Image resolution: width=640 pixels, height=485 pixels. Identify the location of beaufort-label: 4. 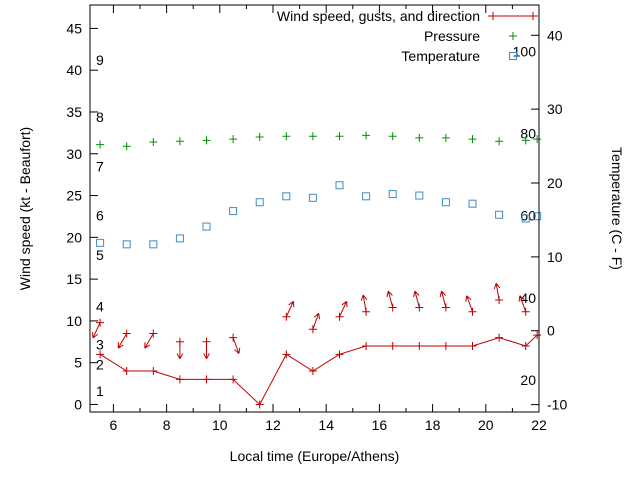
(100, 307).